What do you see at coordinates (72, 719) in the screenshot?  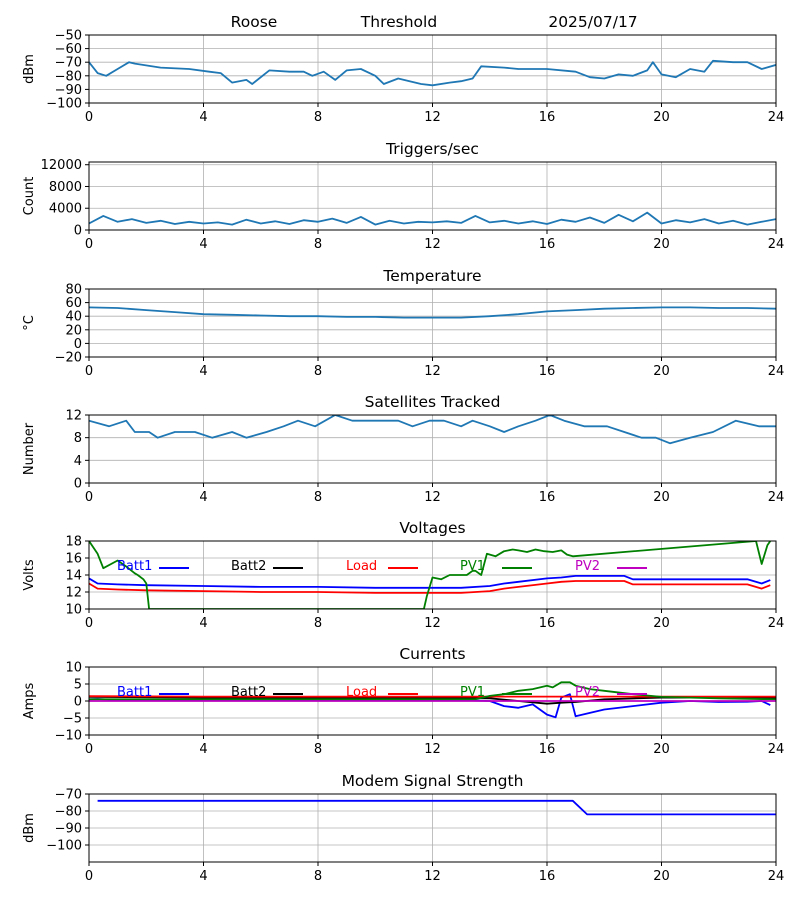 I see `y-tick-label: −5` at bounding box center [72, 719].